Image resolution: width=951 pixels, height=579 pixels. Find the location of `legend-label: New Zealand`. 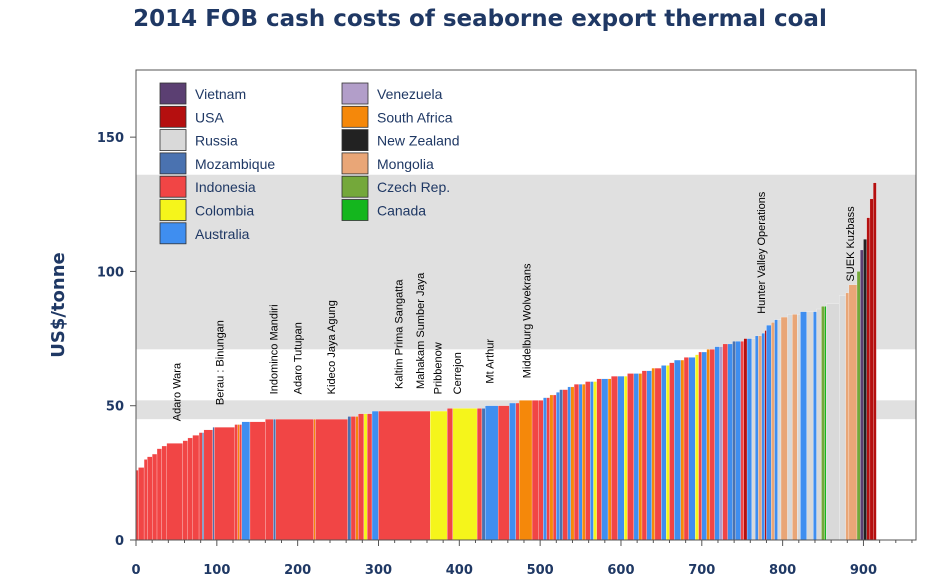

legend-label: New Zealand is located at coordinates (418, 141).